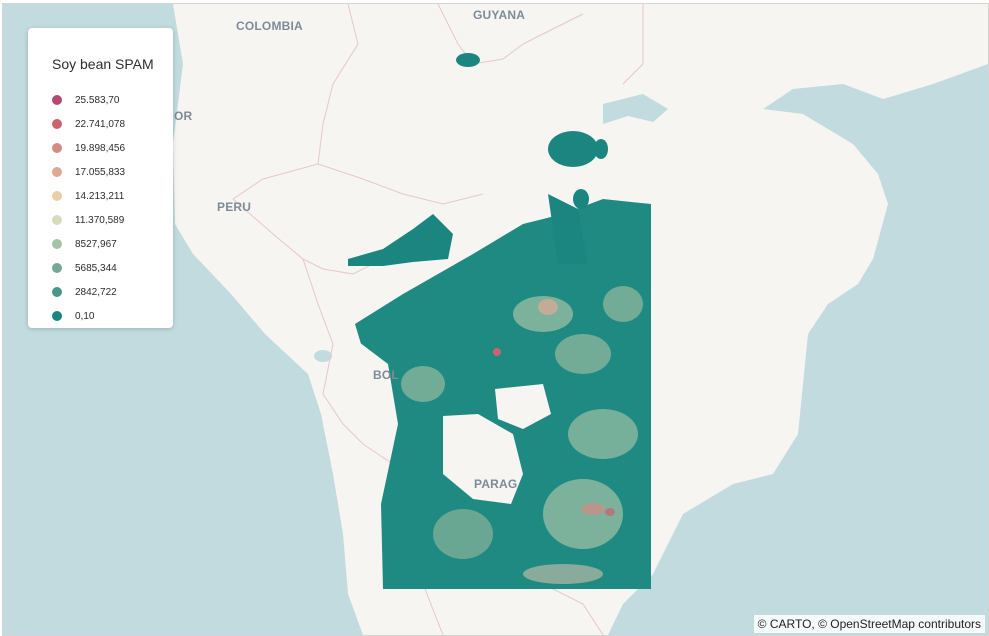 The height and width of the screenshot is (636, 989). Describe the element at coordinates (573, 149) in the screenshot. I see `data-cluster-ne` at that location.